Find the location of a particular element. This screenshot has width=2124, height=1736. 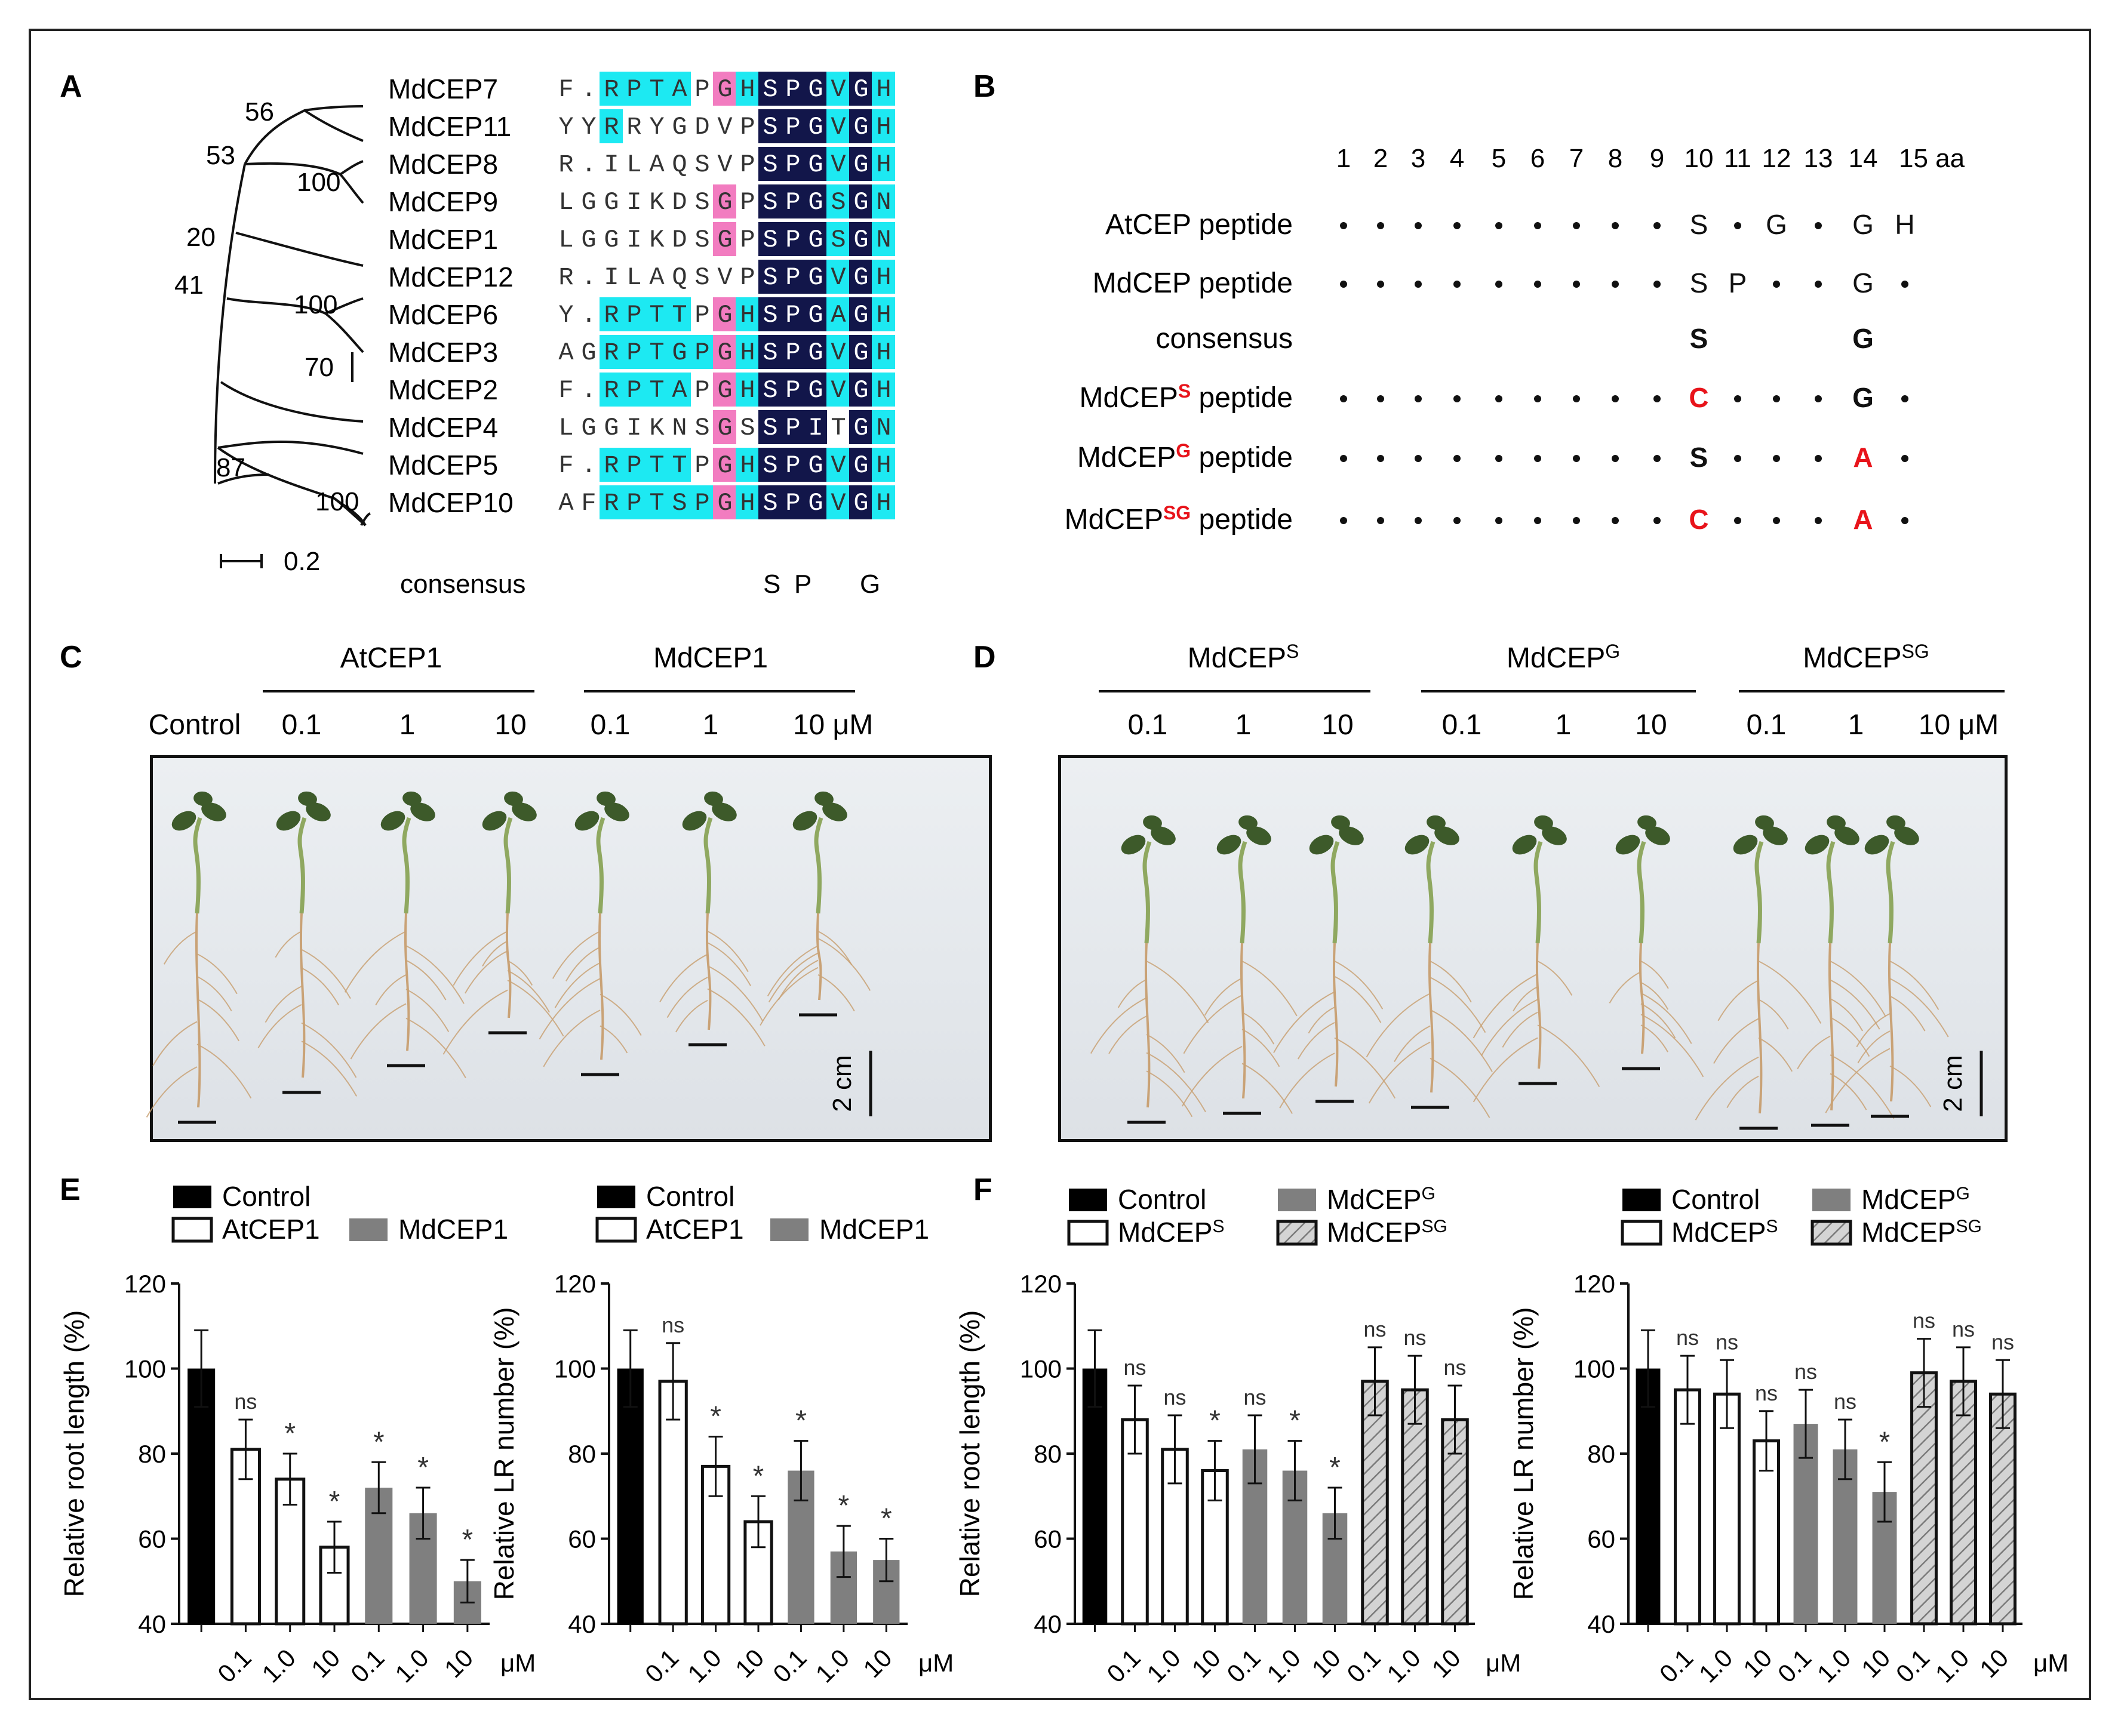

position-label: 5 is located at coordinates (1499, 158).